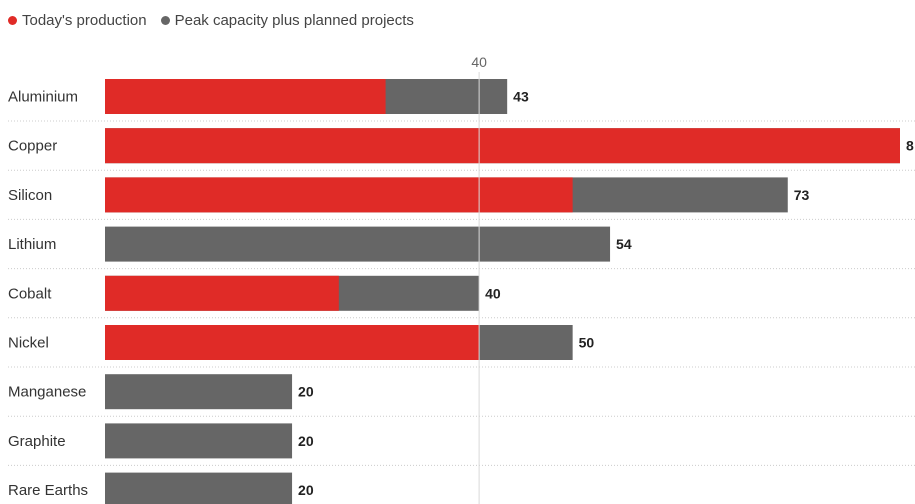 The width and height of the screenshot is (915, 504). I want to click on category-label-rare-earths: Rare Earths, so click(48, 490).